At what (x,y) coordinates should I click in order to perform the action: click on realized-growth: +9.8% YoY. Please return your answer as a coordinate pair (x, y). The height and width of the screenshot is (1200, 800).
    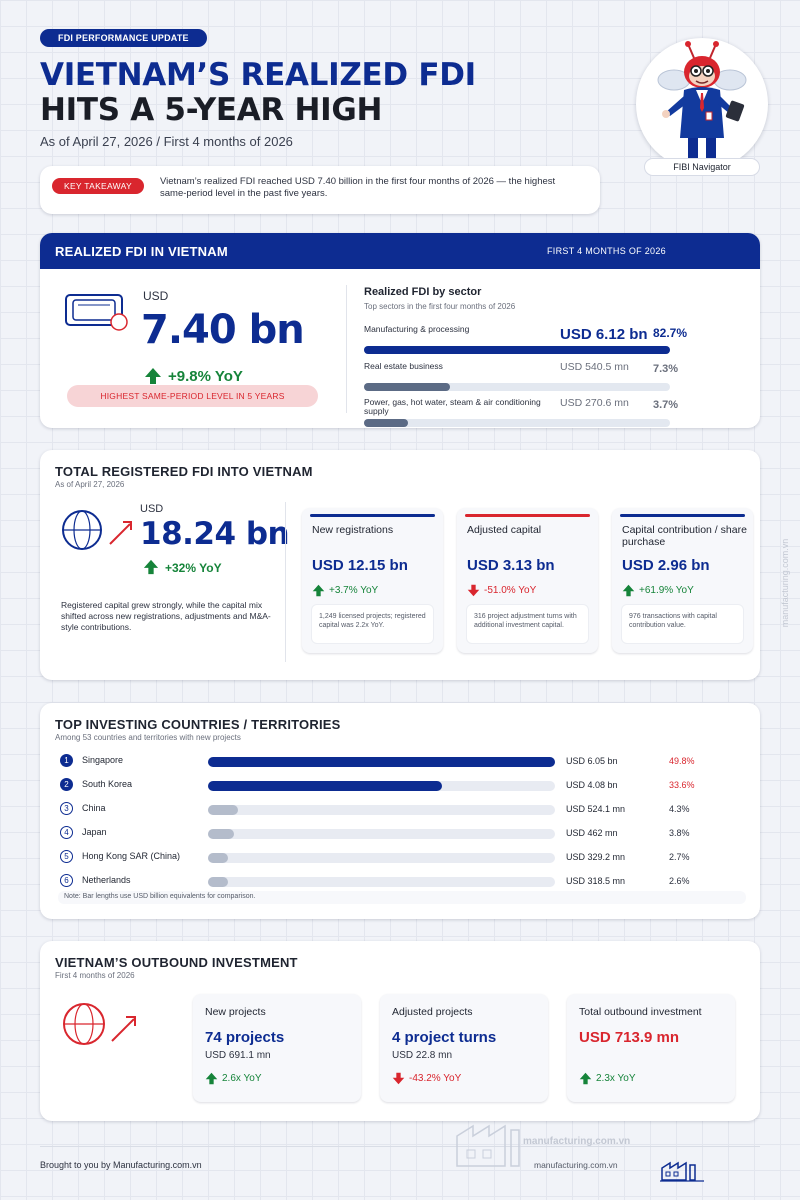
    Looking at the image, I should click on (205, 376).